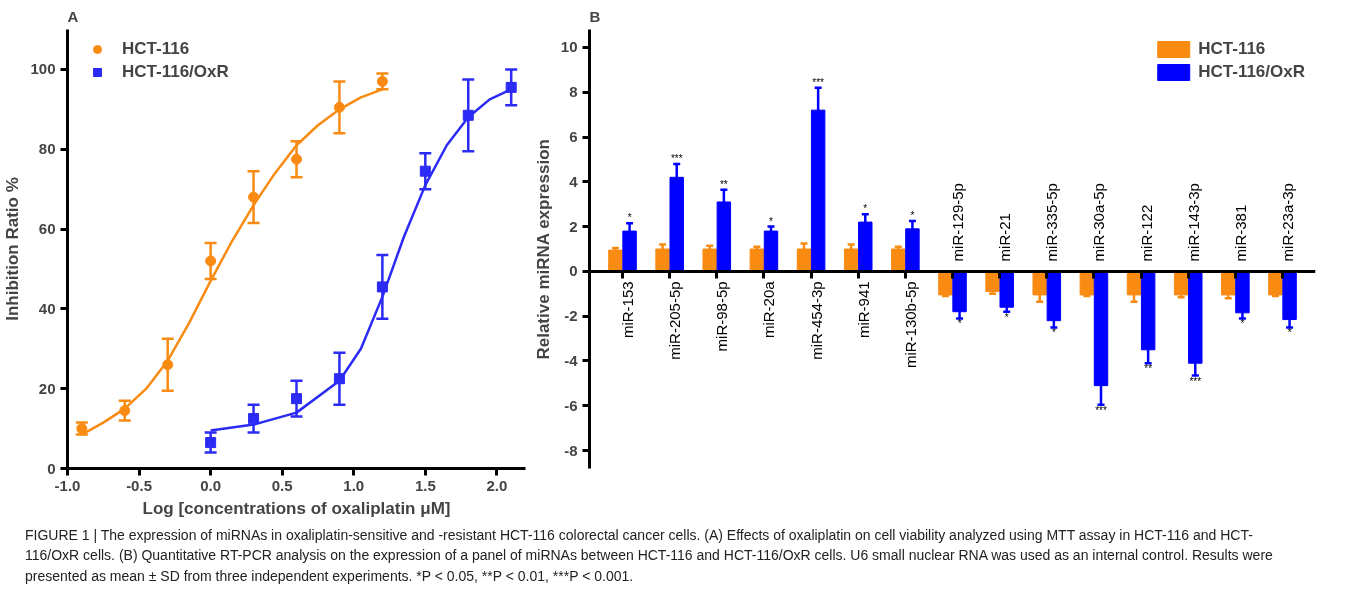  I want to click on x-tick-label: miR-153, so click(627, 310).